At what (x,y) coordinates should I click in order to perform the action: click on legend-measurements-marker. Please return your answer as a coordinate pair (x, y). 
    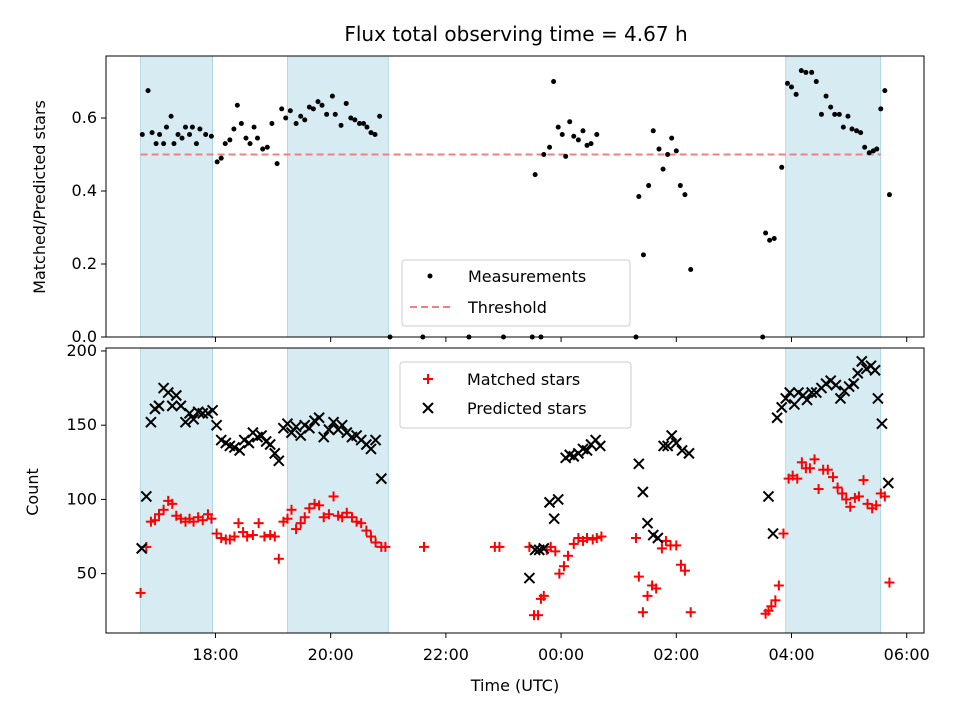
    Looking at the image, I should click on (430, 276).